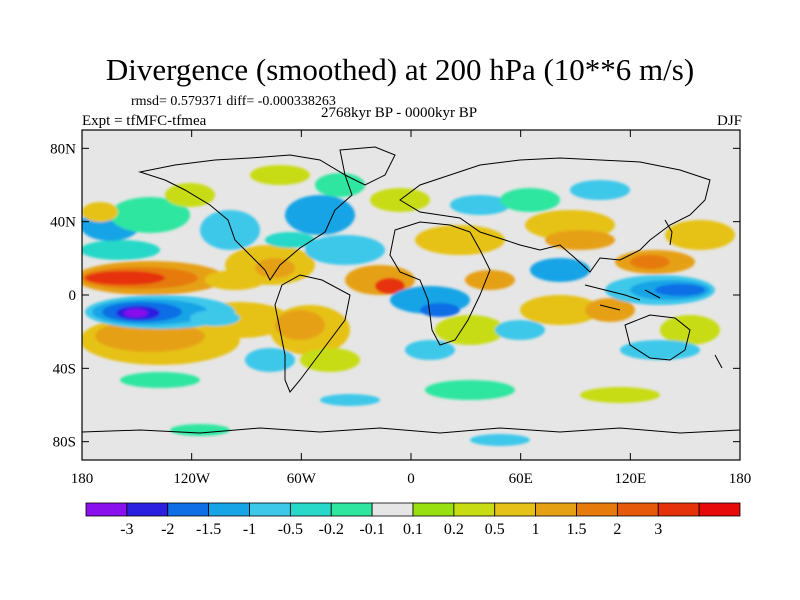  Describe the element at coordinates (411, 479) in the screenshot. I see `lon-tick-label: 0` at that location.